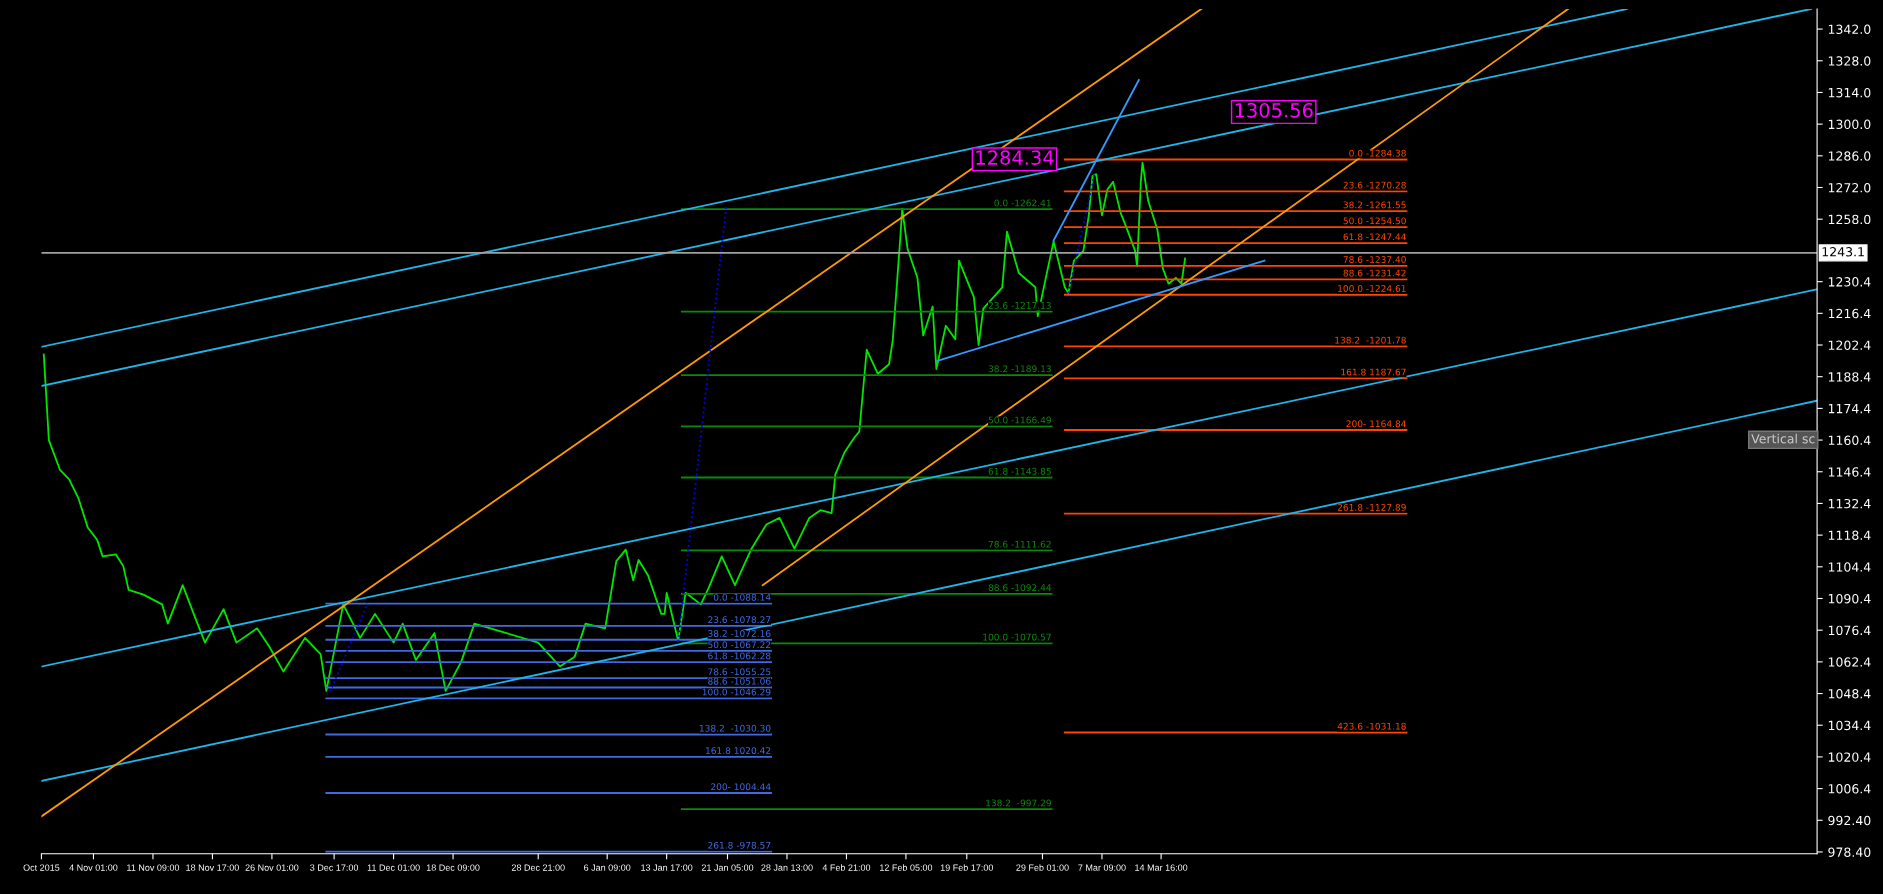 Image resolution: width=1883 pixels, height=894 pixels. Describe the element at coordinates (538, 867) in the screenshot. I see `x-tick-label: 28 Dec 21:00` at that location.